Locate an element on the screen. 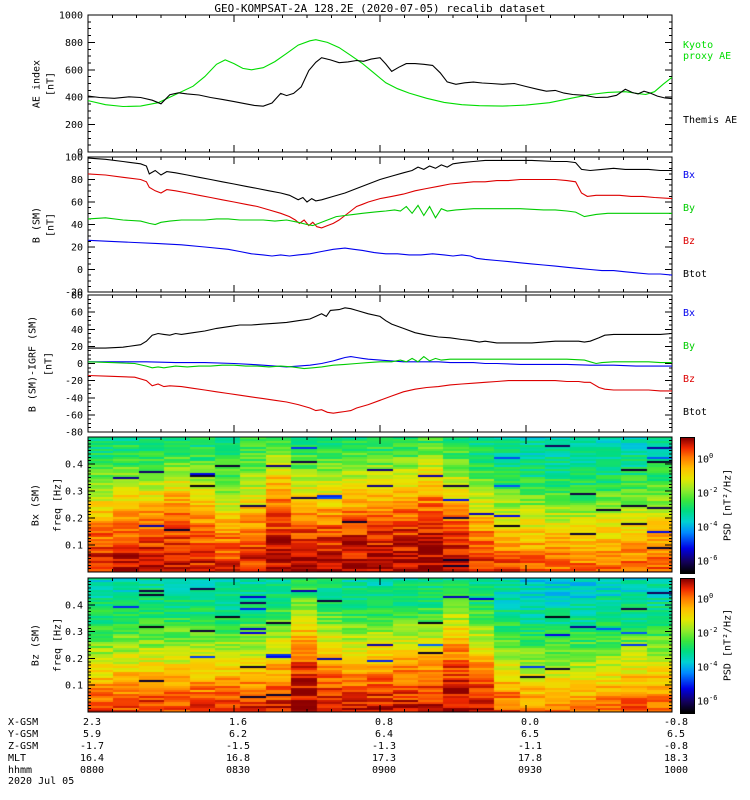 This screenshot has width=750, height=800. y-tick-label: 100 is located at coordinates (74, 158).